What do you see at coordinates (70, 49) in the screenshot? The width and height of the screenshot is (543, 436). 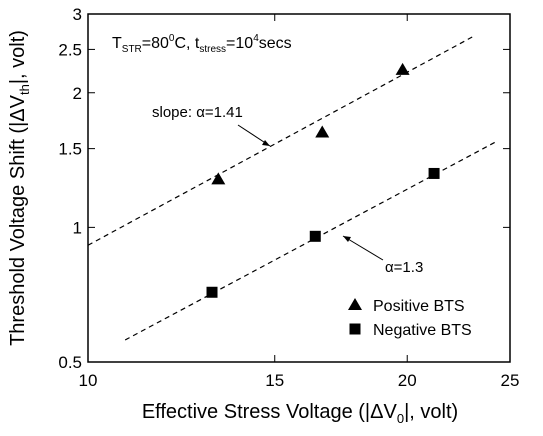 I see `y-tick-label: 2.5` at bounding box center [70, 49].